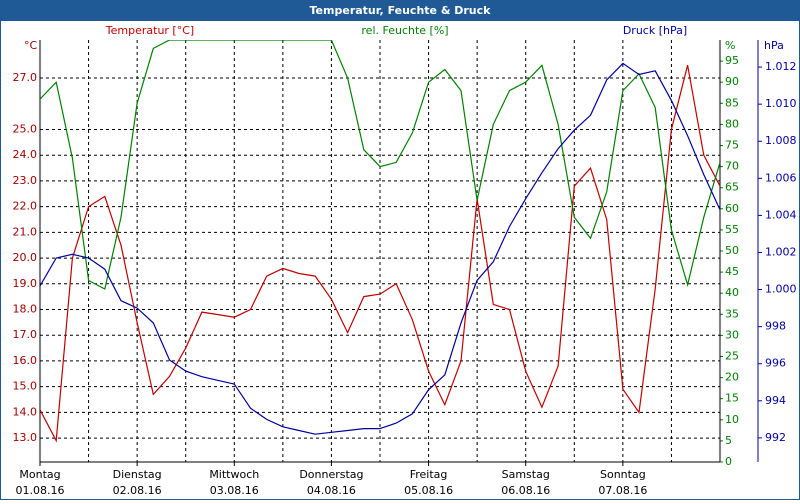 This screenshot has height=504, width=800. Describe the element at coordinates (781, 66) in the screenshot. I see `y3-tick-label: 1.012` at that location.